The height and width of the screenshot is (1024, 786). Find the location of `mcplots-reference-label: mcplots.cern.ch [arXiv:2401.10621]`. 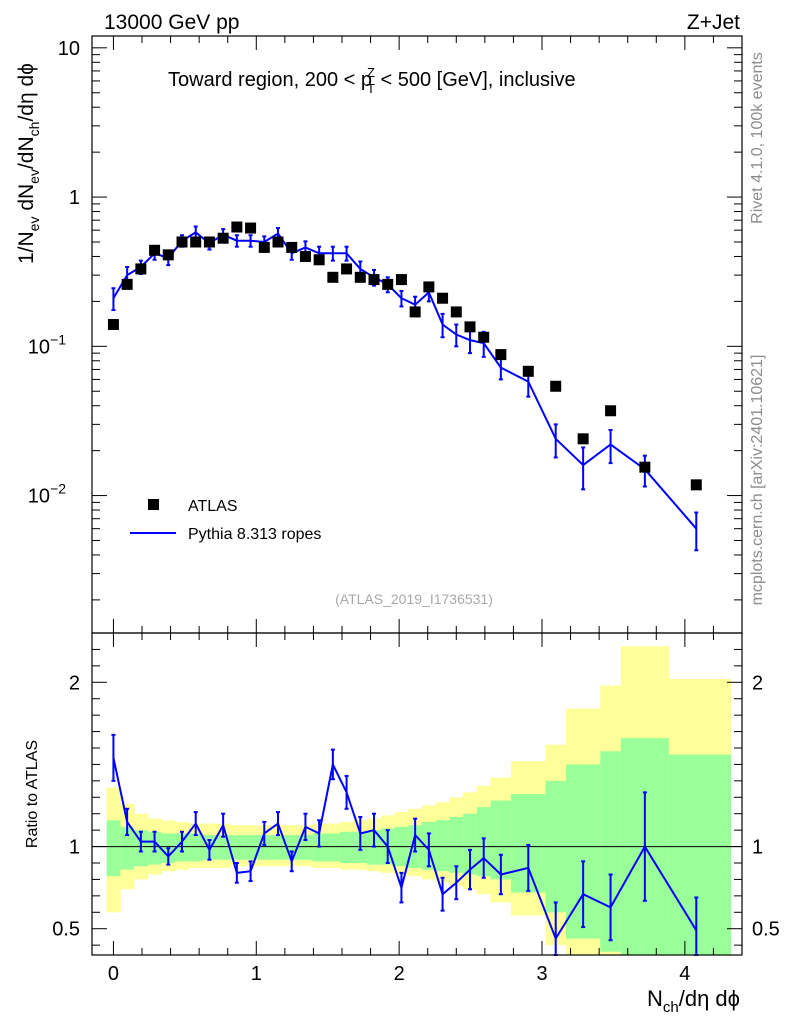

mcplots-reference-label: mcplots.cern.ch [arXiv:2401.10621] is located at coordinates (757, 480).